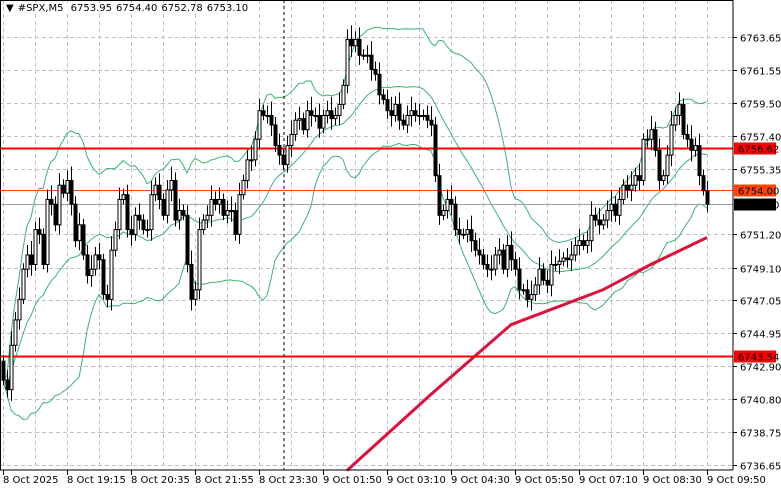 This screenshot has width=781, height=489. I want to click on x-tick-label: 9 Oct 04:30, so click(480, 480).